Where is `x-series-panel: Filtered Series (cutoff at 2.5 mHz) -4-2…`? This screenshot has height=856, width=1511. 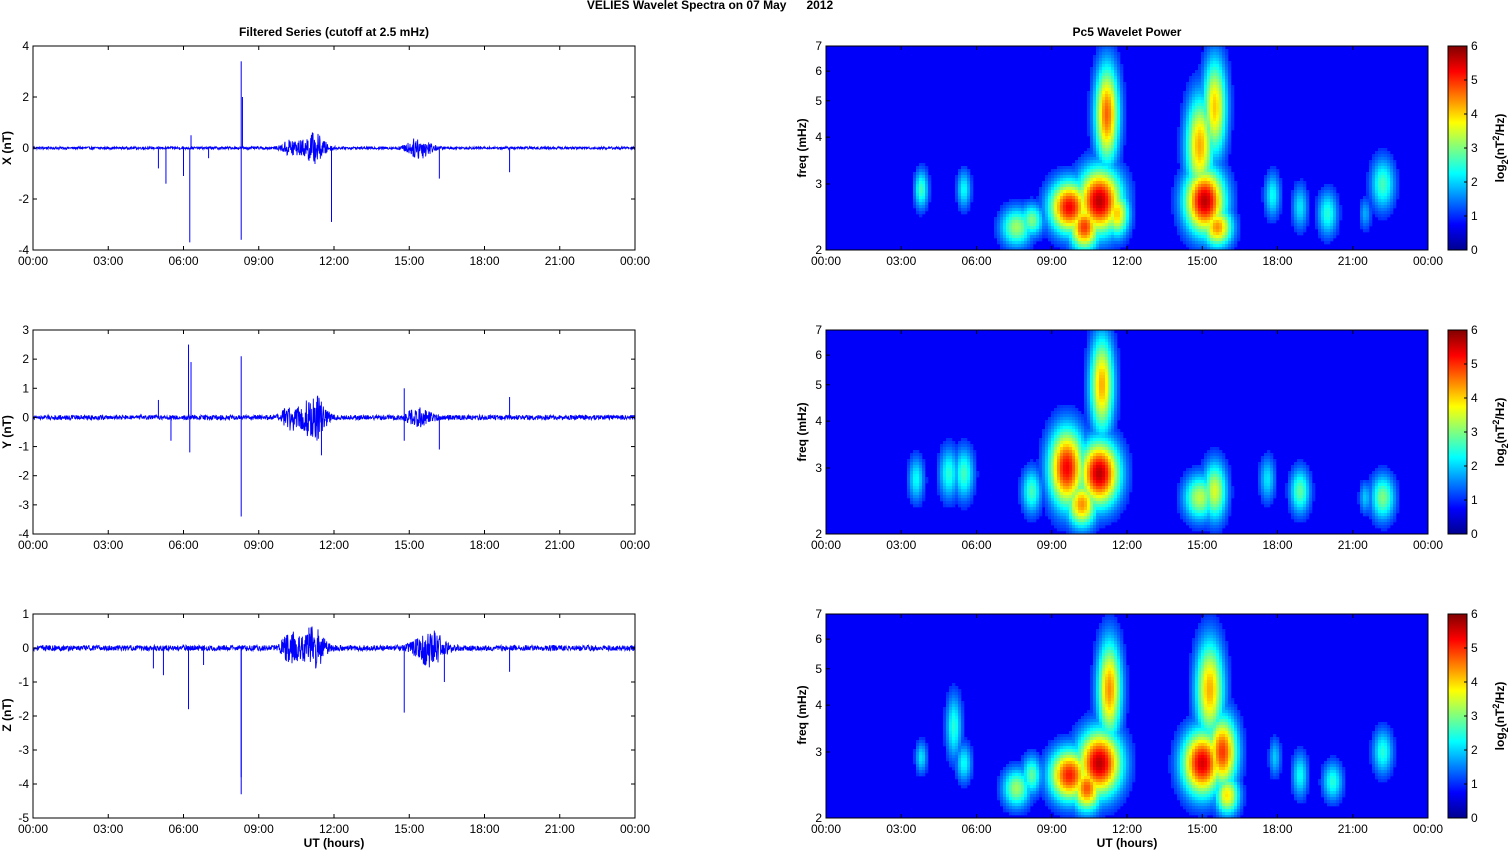 x-series-panel: Filtered Series (cutoff at 2.5 mHz) -4-2… is located at coordinates (325, 146).